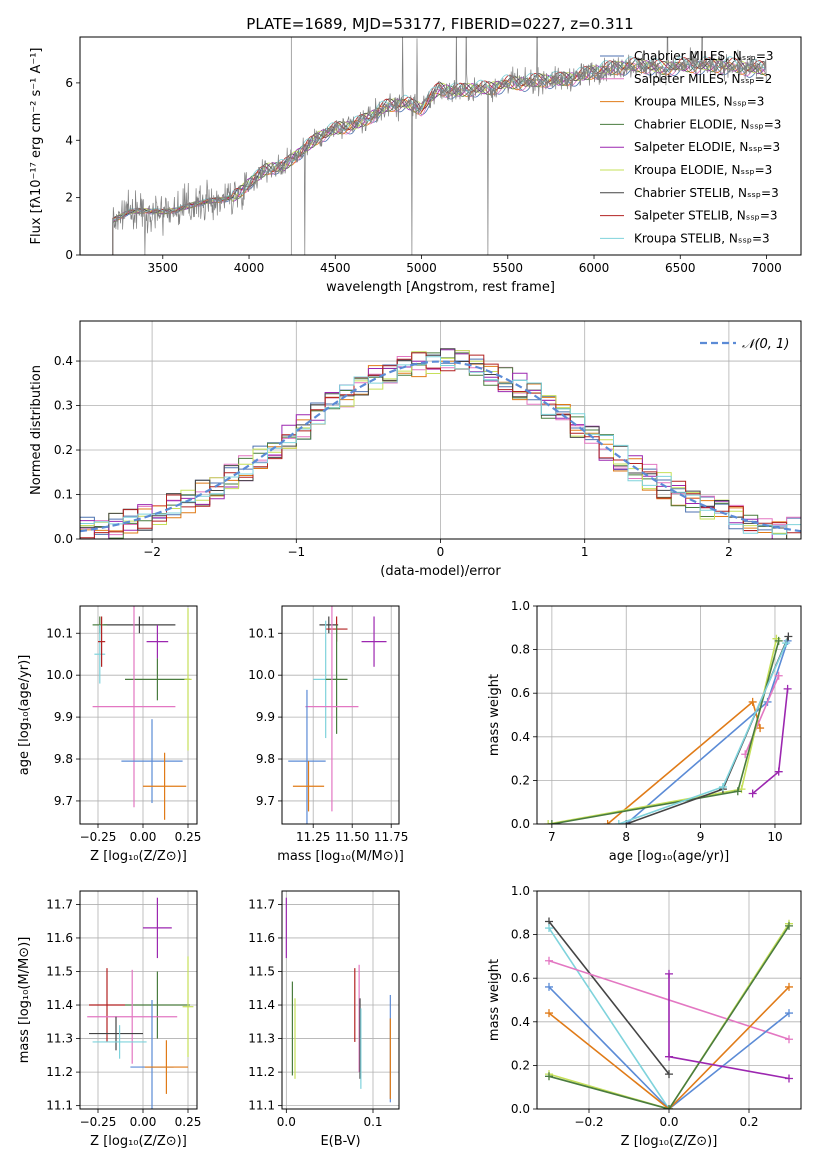 Image resolution: width=819 pixels, height=1170 pixels. I want to click on histogram-step-line, so click(440, 444).